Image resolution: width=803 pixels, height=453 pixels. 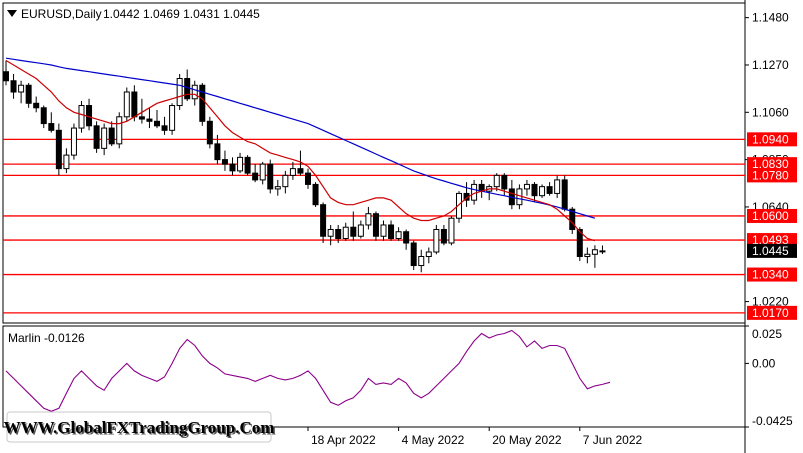 I want to click on indicator-tick-label: 0.025, so click(x=767, y=334).